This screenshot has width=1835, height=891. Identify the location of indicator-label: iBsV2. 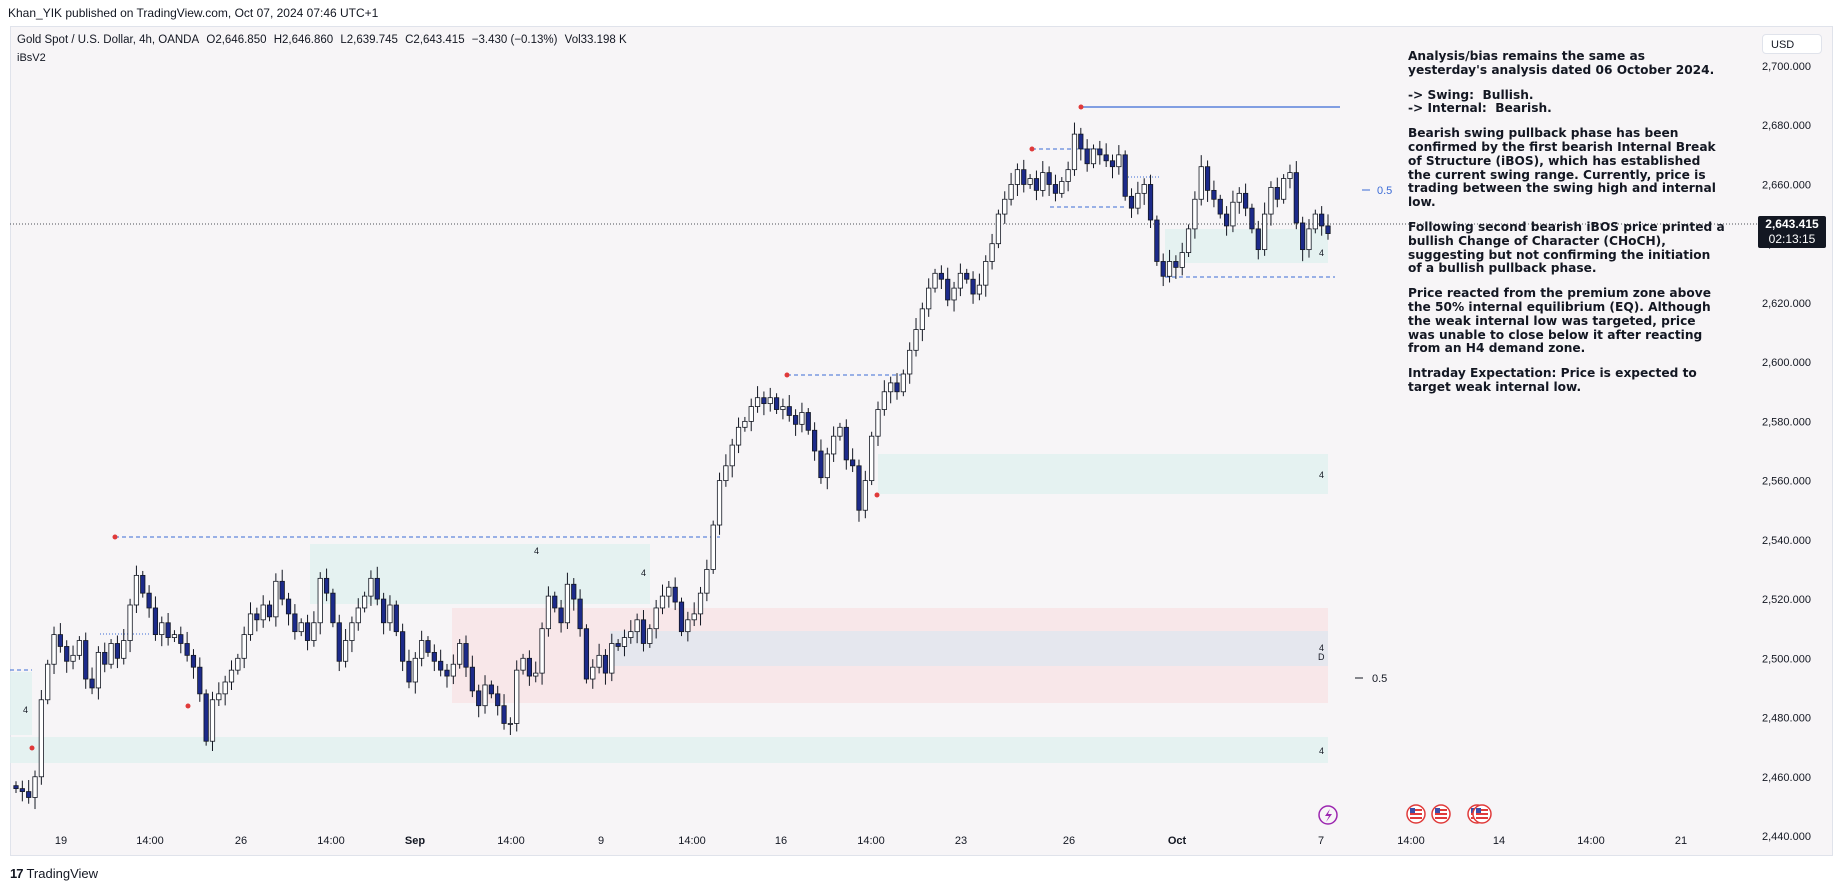
(31, 58).